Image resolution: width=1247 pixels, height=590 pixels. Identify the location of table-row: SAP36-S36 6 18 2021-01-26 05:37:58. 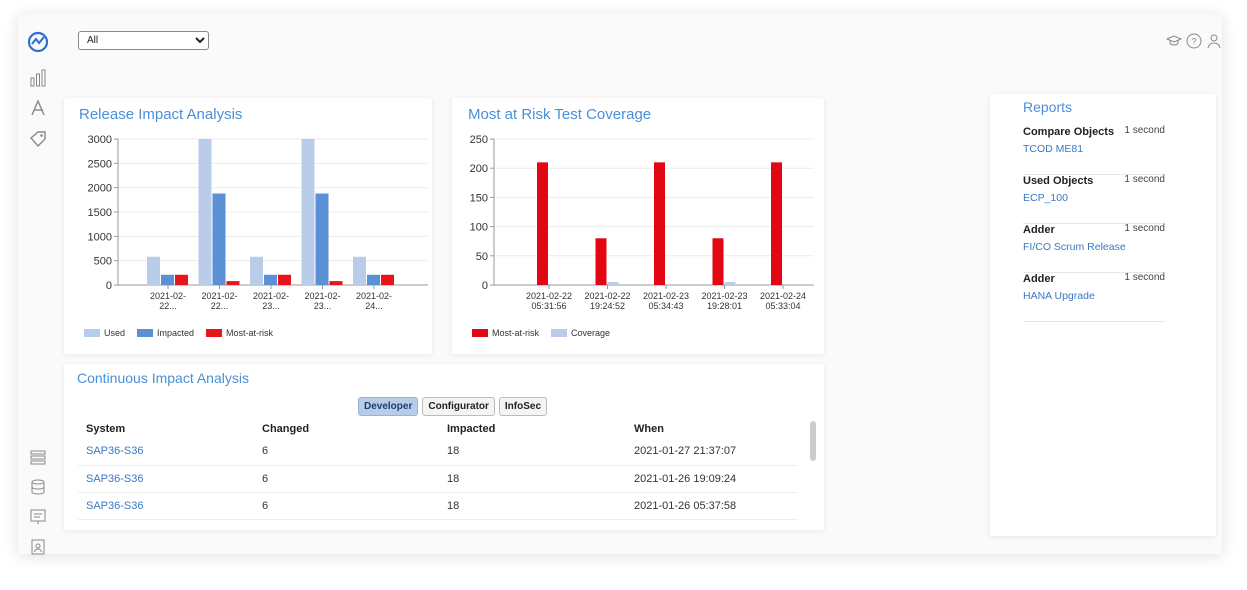
(438, 506).